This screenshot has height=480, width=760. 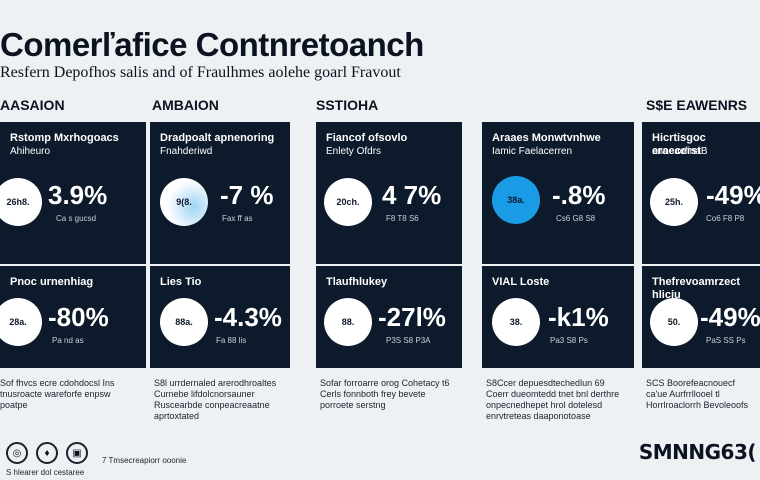 I want to click on column-heading: SSTIOHA, so click(x=347, y=105).